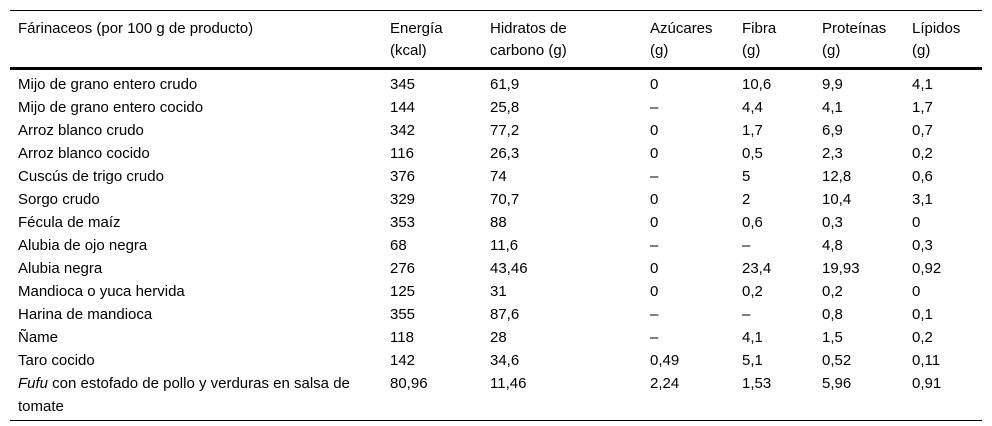  I want to click on table-row: Fécula de maíz 353 88 0 0,6 0,3 0, so click(496, 222).